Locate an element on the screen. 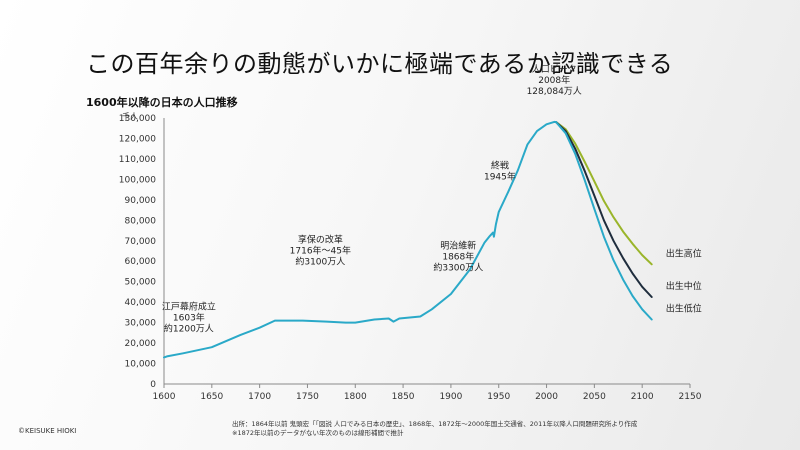  annotation-text: 1716年～45年 is located at coordinates (320, 251).